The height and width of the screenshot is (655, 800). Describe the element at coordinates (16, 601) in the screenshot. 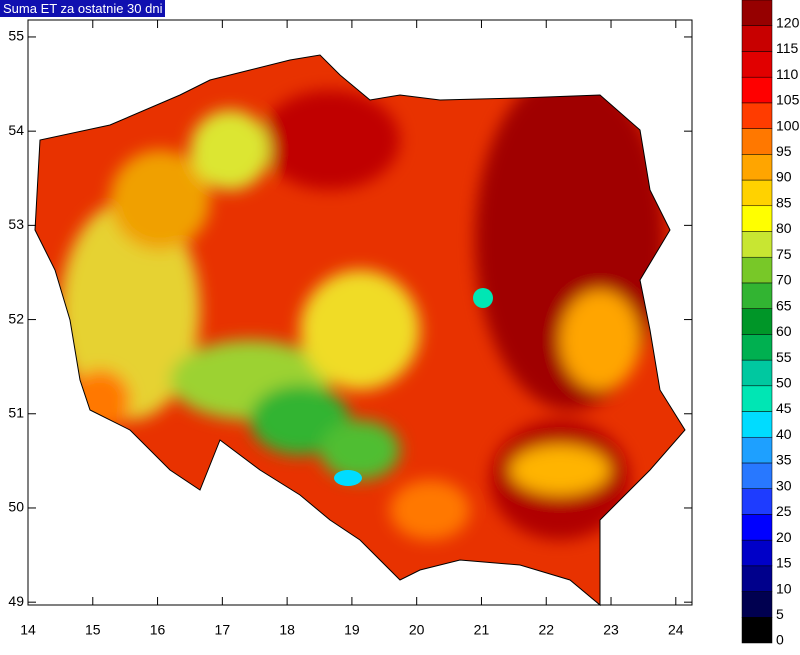

I see `y-tick-label: 49` at that location.